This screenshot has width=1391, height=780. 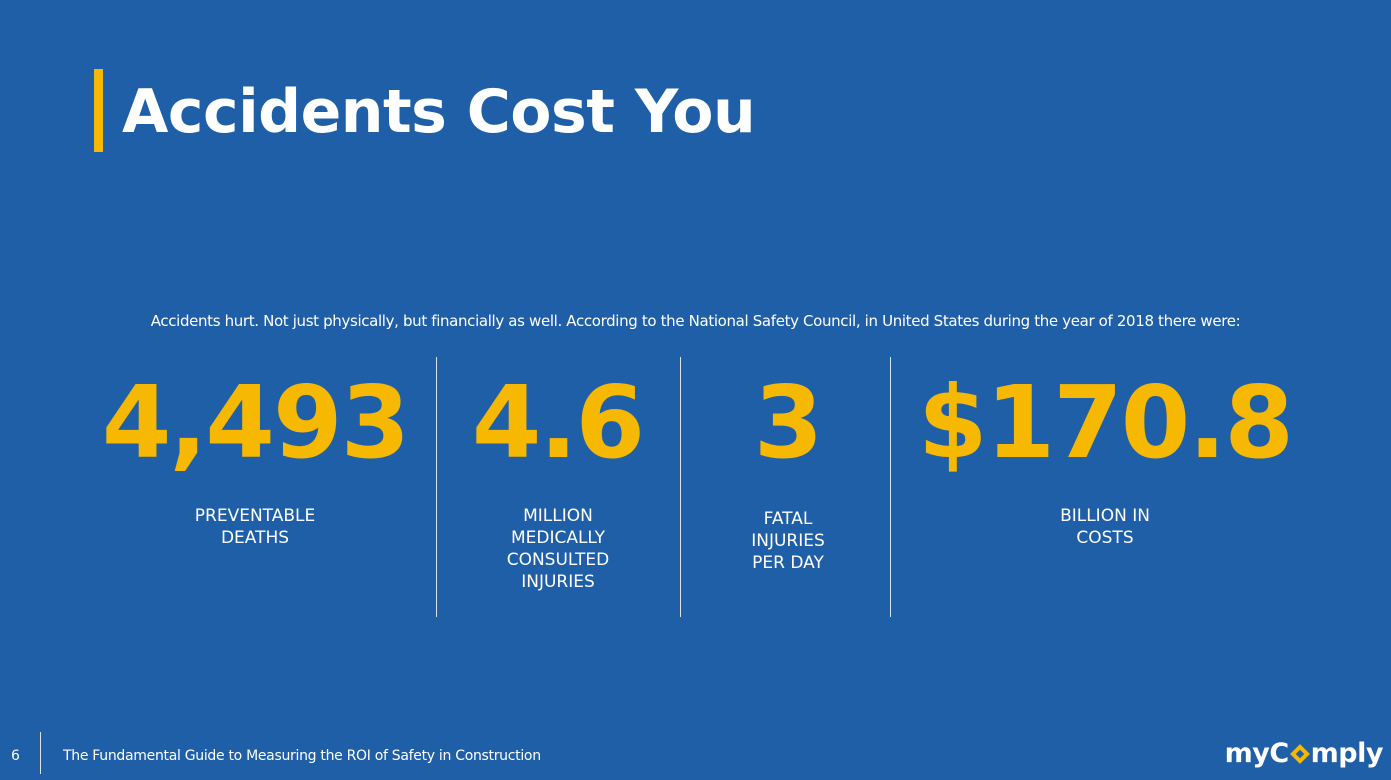 I want to click on mycomply-logo: myC mply, so click(x=1304, y=753).